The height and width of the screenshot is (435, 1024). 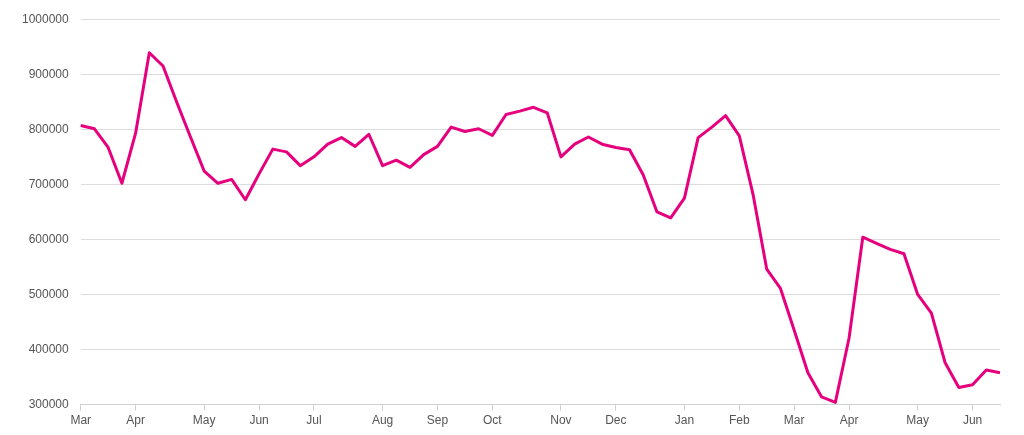 What do you see at coordinates (49, 403) in the screenshot?
I see `y-tick-label: 300000` at bounding box center [49, 403].